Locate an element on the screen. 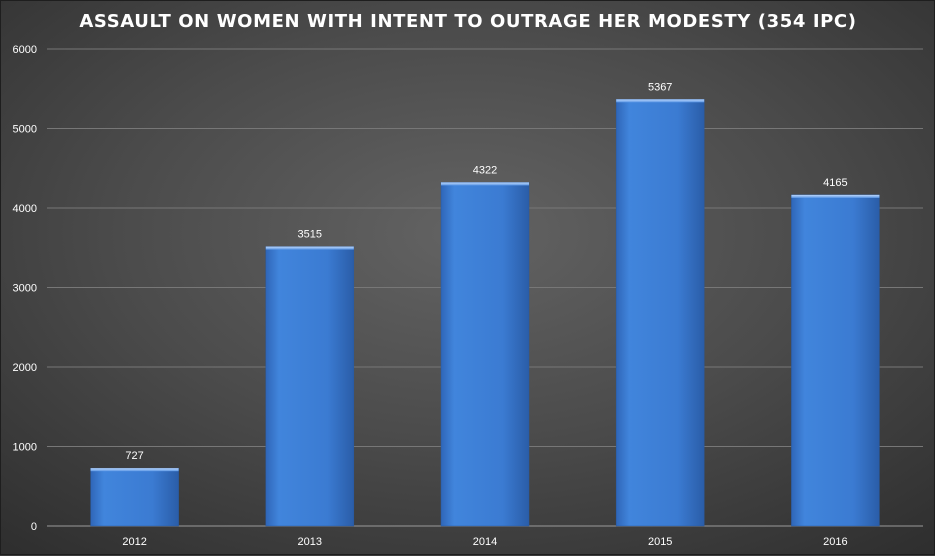  data-label: 4322 is located at coordinates (485, 170).